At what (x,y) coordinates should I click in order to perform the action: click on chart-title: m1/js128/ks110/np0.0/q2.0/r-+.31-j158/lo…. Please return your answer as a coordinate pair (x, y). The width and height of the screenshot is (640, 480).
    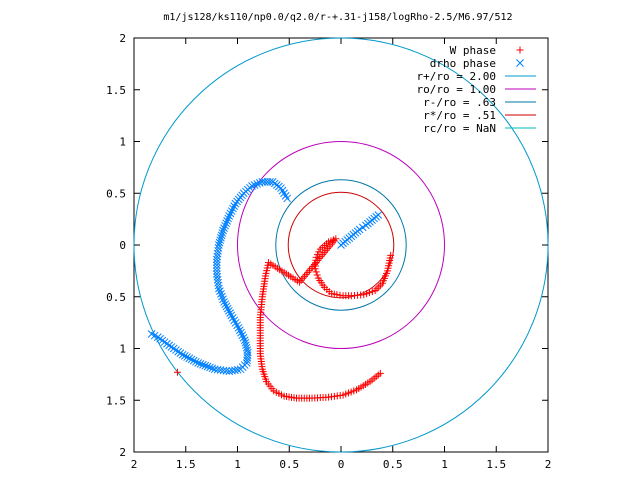
    Looking at the image, I should click on (337, 17).